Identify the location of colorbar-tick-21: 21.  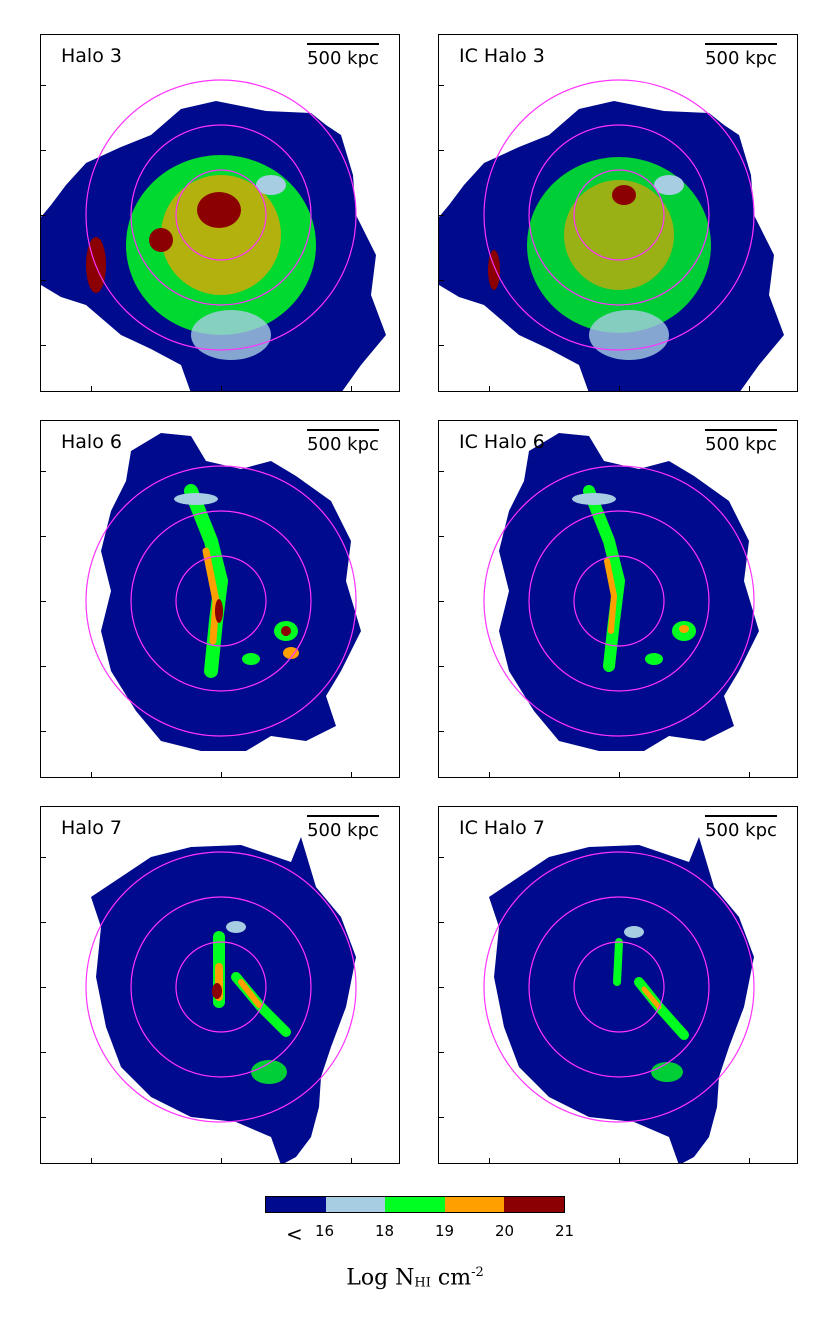
(565, 1231).